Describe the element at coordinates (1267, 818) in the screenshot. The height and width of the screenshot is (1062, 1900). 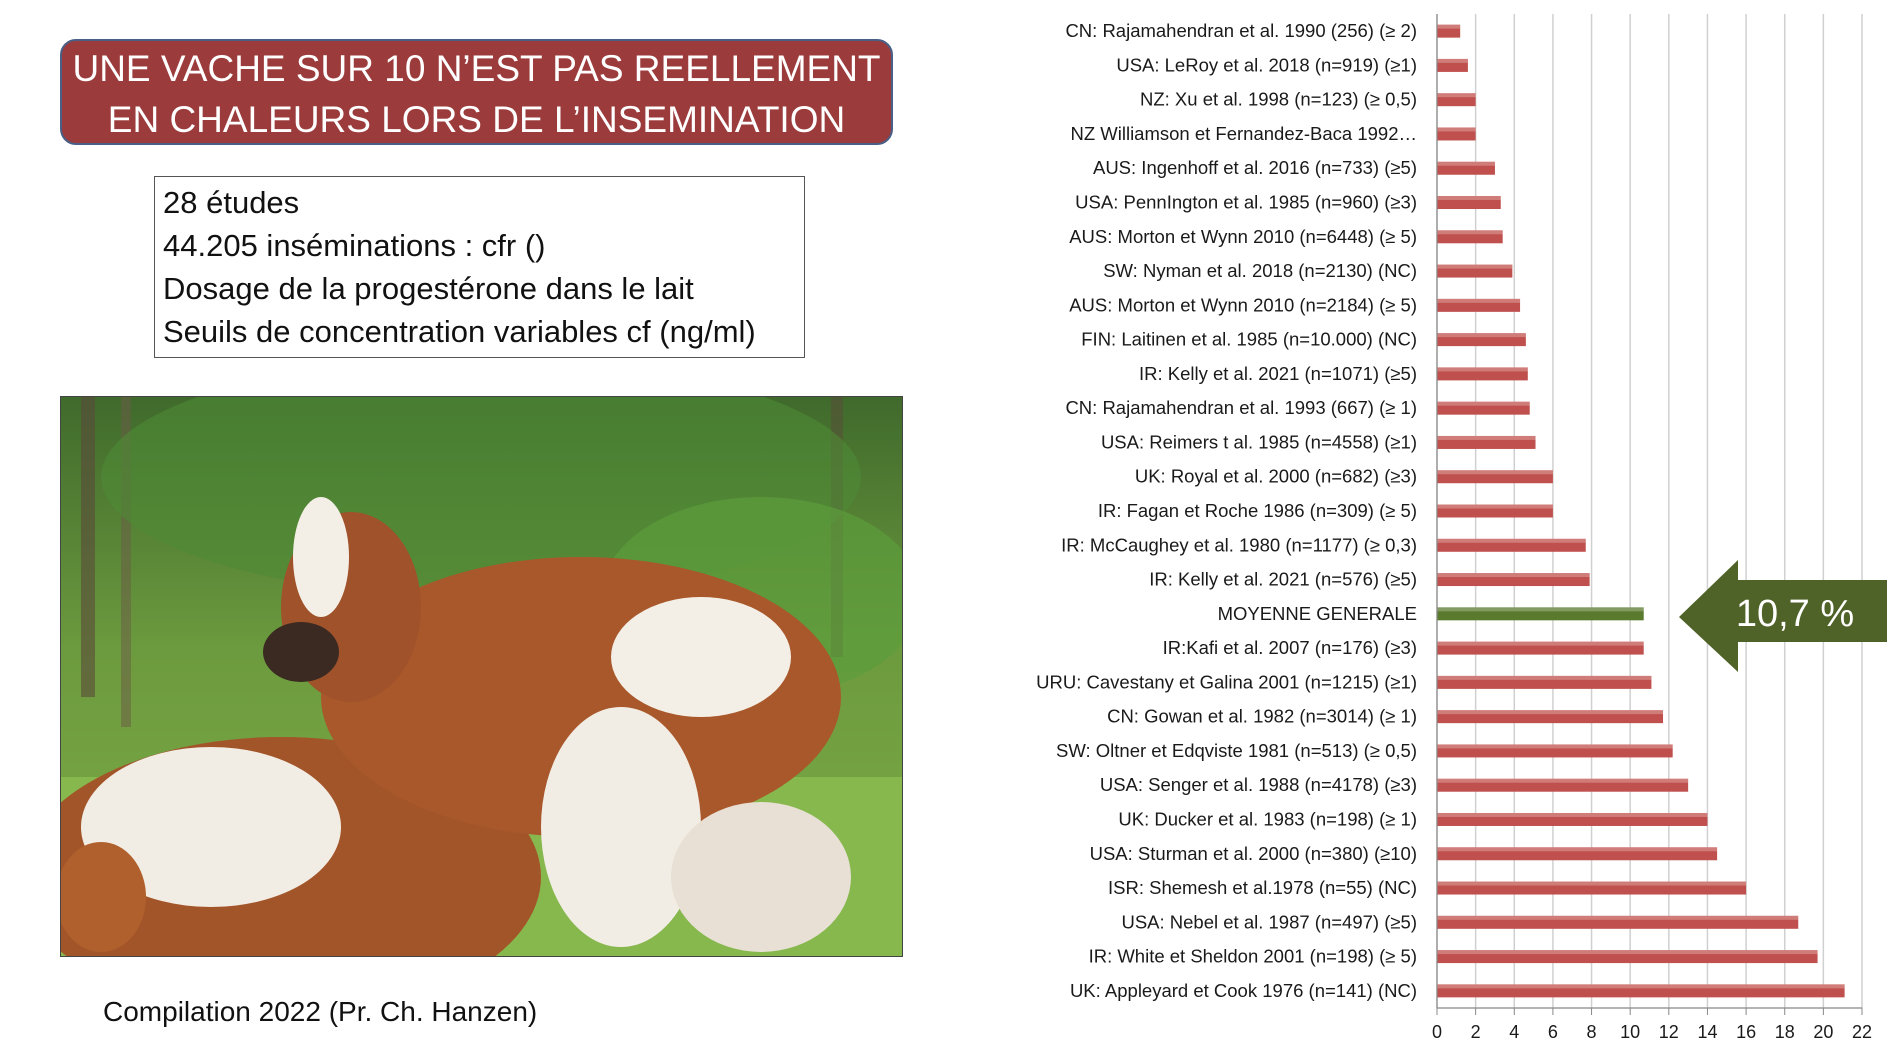
I see `category-label: UK: Ducker et al. 1983 (n=198) (≥ 1)` at that location.